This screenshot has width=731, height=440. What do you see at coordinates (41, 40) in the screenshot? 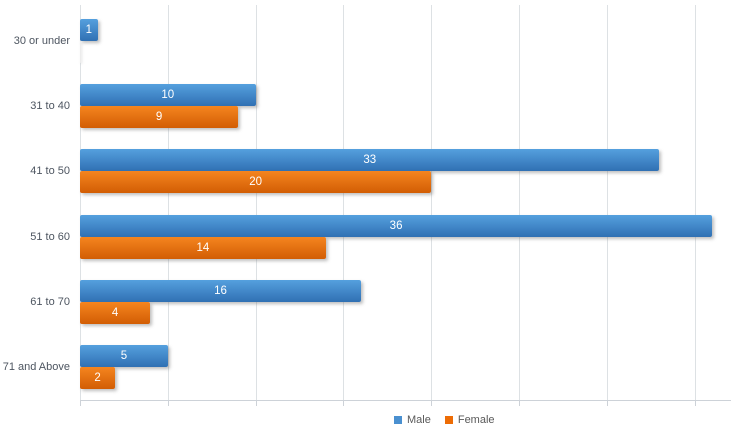
I see `category-label-30-or-under: 30 or under` at bounding box center [41, 40].